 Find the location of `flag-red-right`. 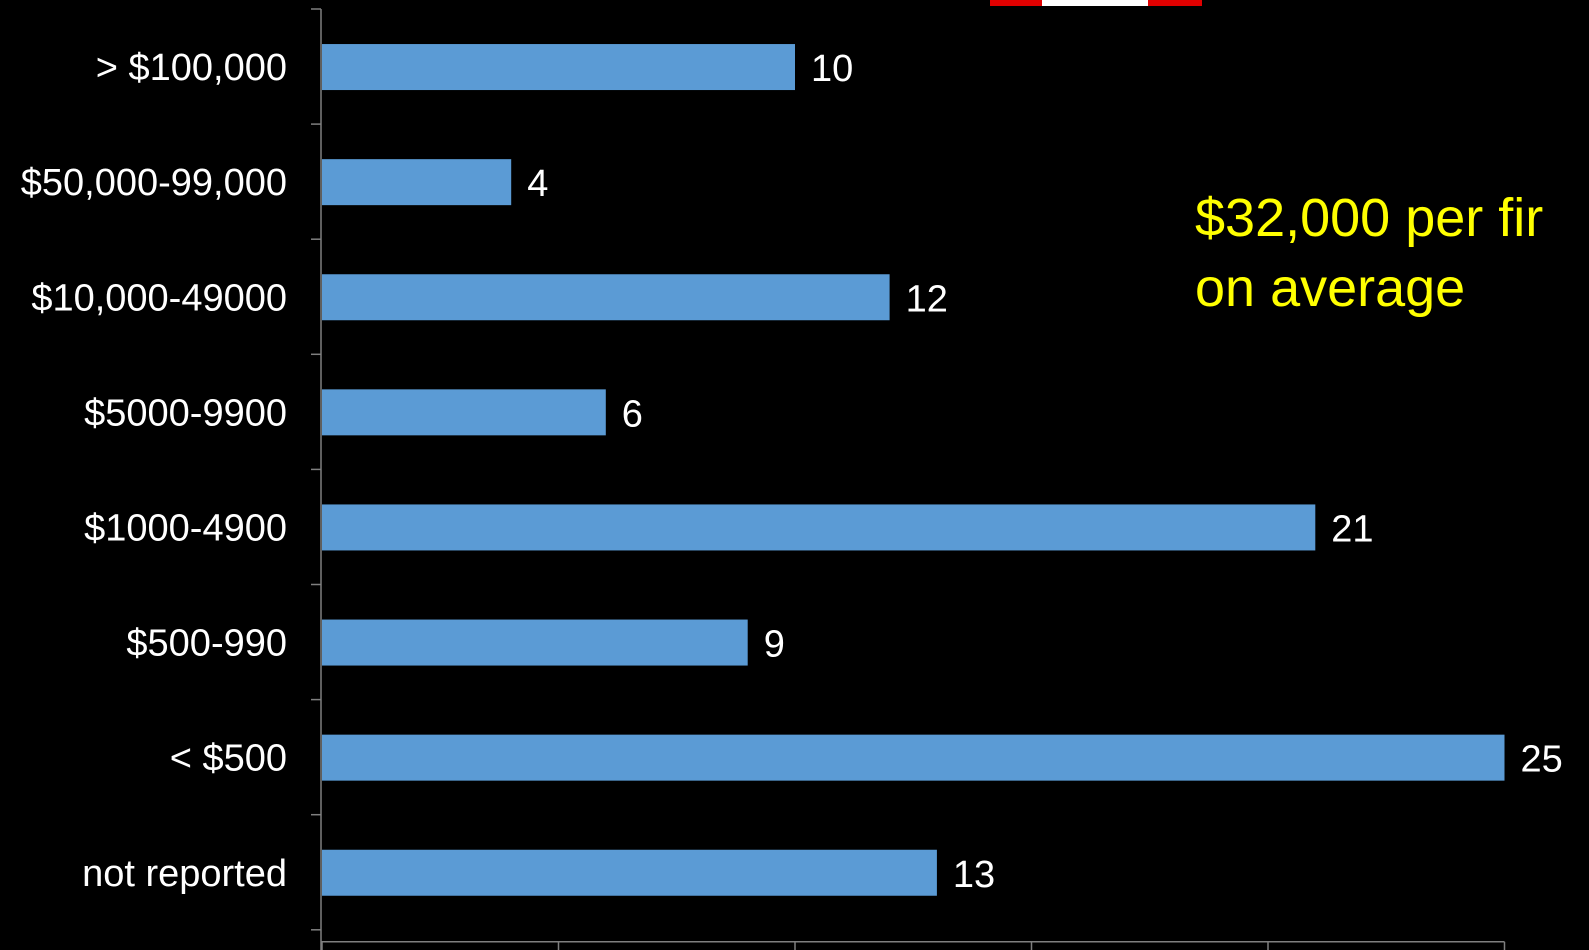

flag-red-right is located at coordinates (1175, 3).